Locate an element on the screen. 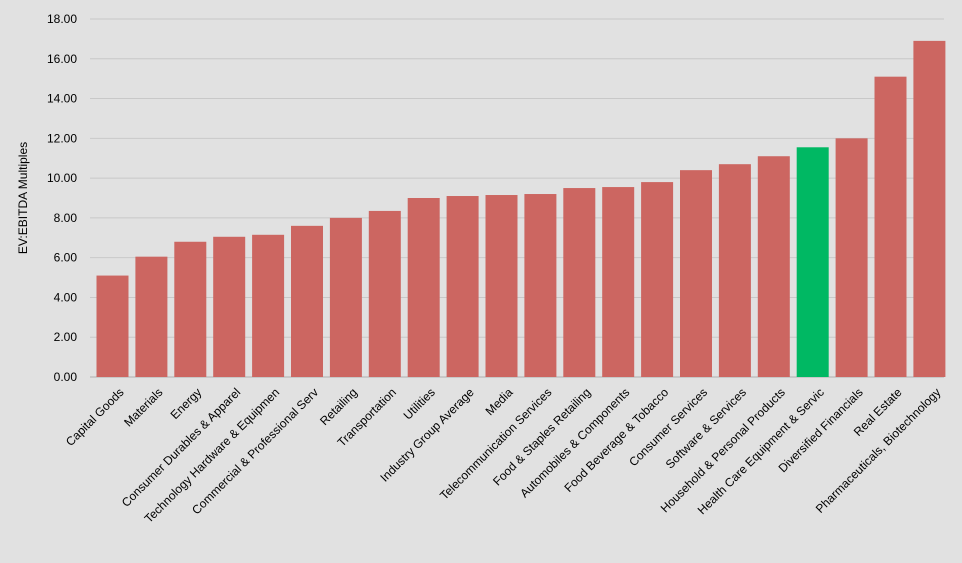  x-category-label: Capital Goods is located at coordinates (95, 417).